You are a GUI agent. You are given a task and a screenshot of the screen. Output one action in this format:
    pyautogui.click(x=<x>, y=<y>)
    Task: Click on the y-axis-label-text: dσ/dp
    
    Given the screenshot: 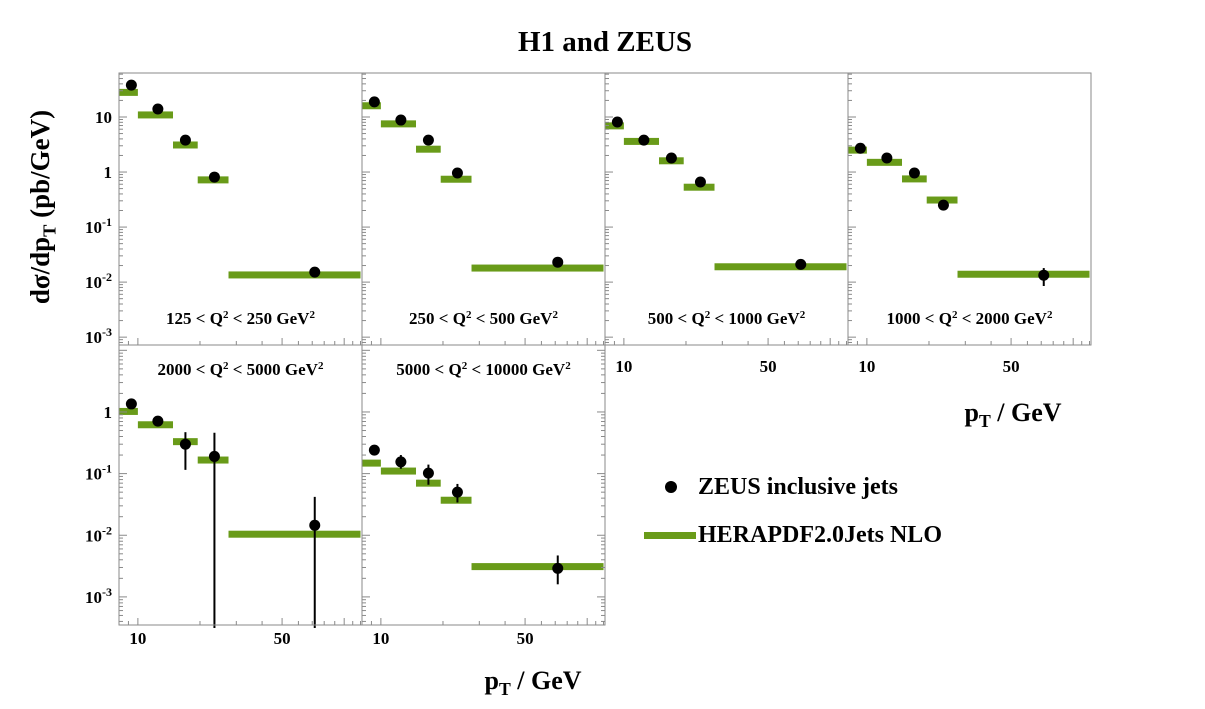 What is the action you would take?
    pyautogui.click(x=40, y=270)
    